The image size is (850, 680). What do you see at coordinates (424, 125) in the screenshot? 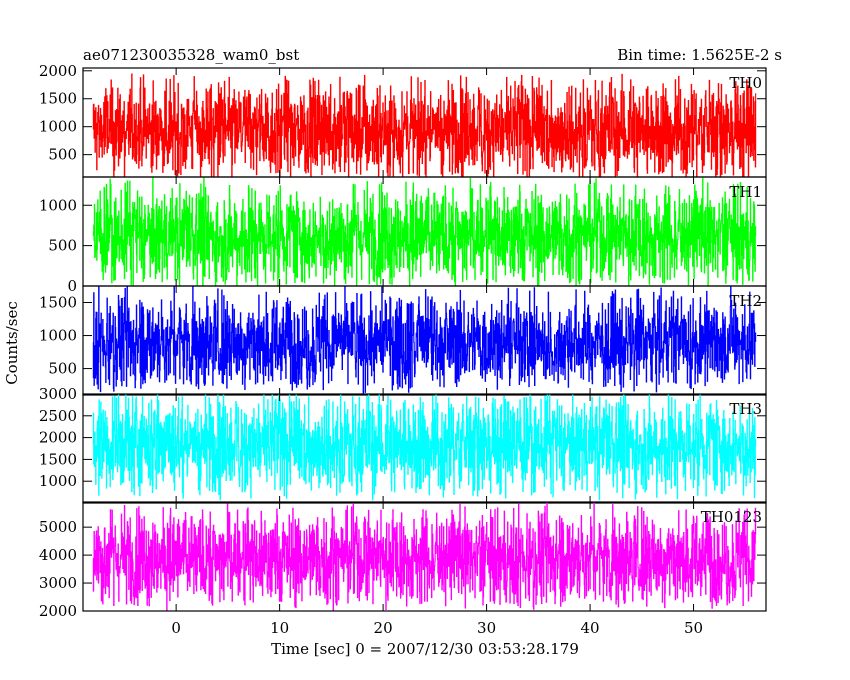
I see `series-line-th0` at bounding box center [424, 125].